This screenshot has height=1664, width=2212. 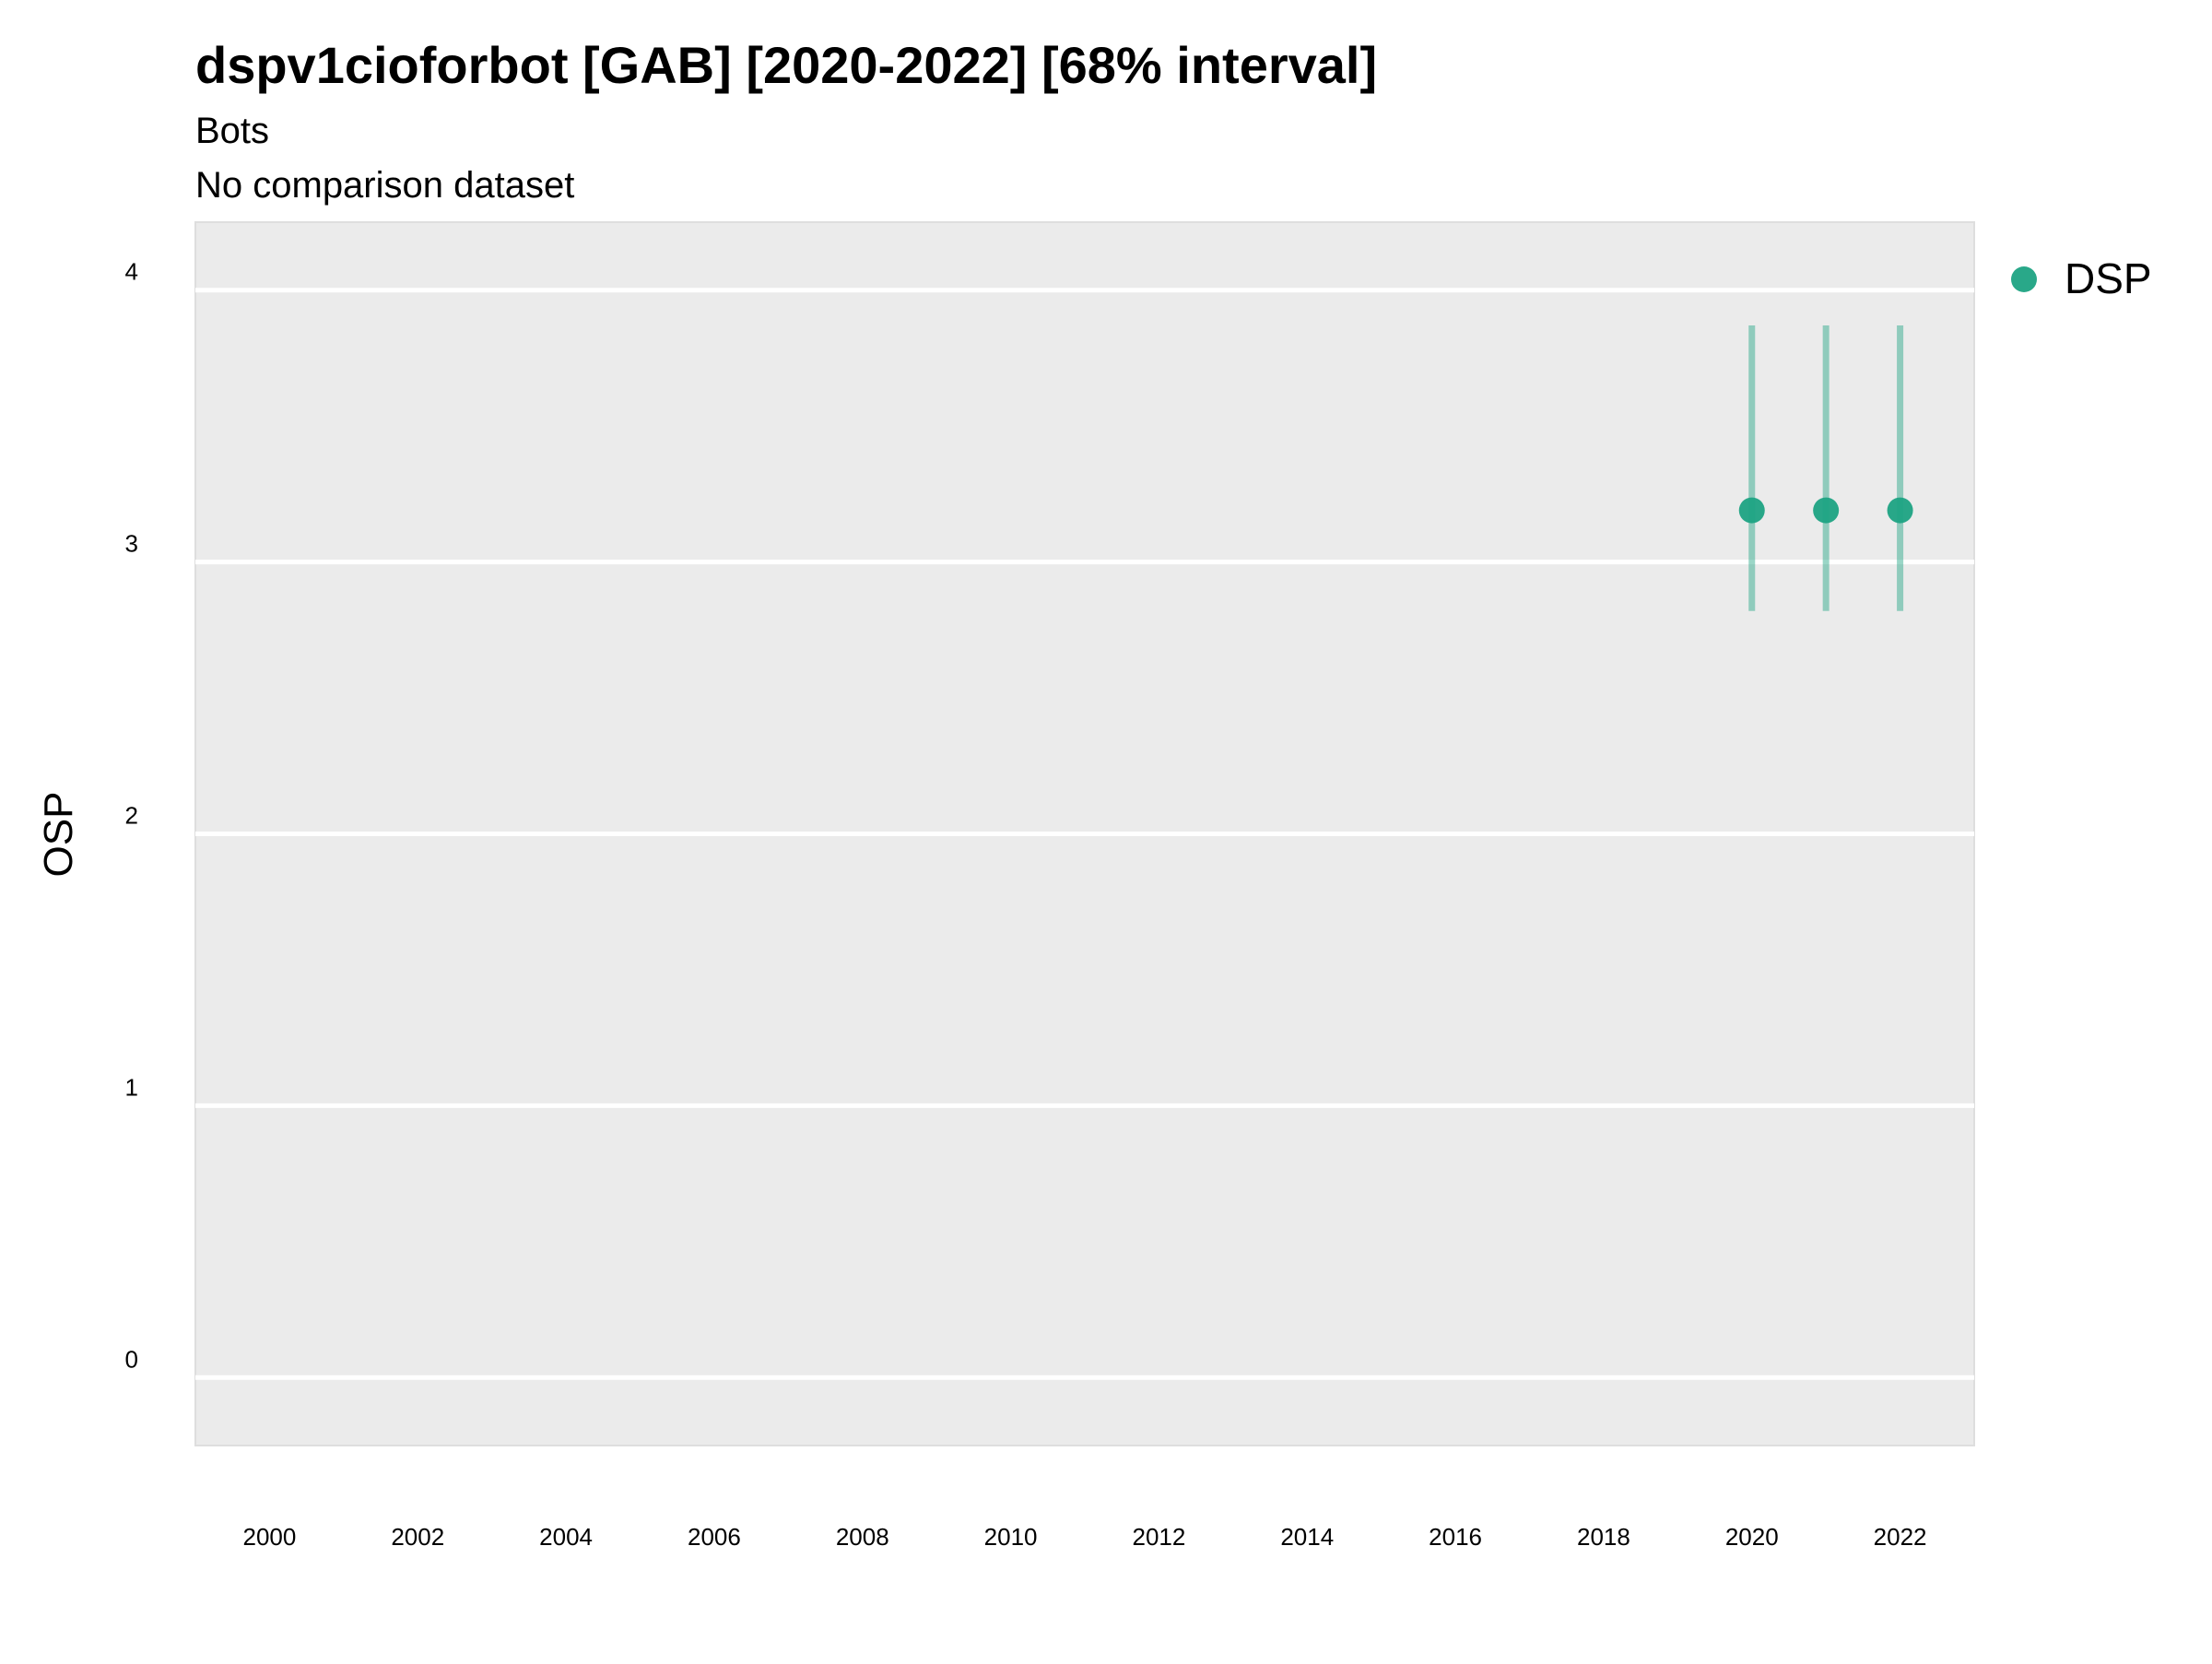 I want to click on x-tick-label: 2006, so click(x=714, y=1537).